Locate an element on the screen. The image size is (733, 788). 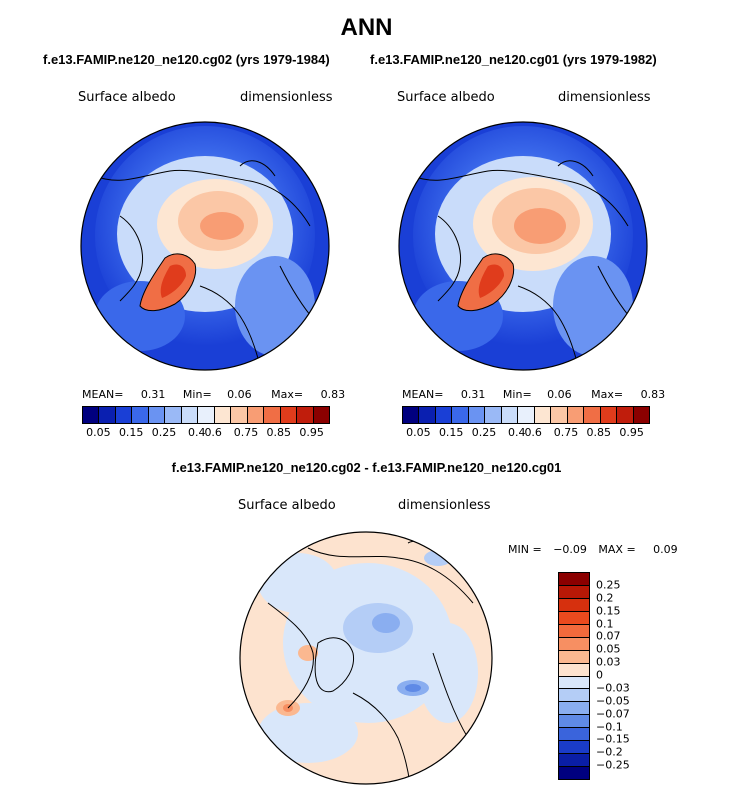
mean-value-left: 0.31 is located at coordinates (153, 394).